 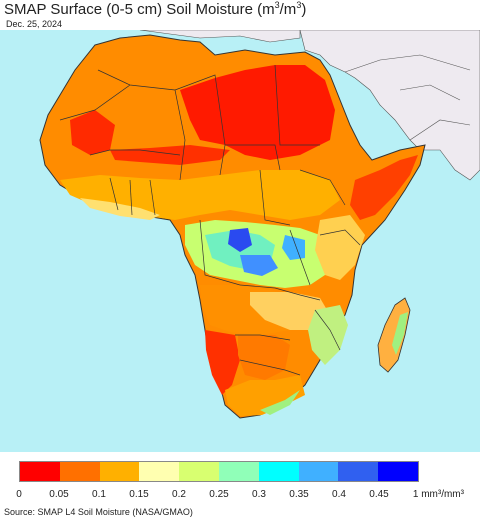 I want to click on legend-tick-label: 0.3, so click(x=259, y=494).